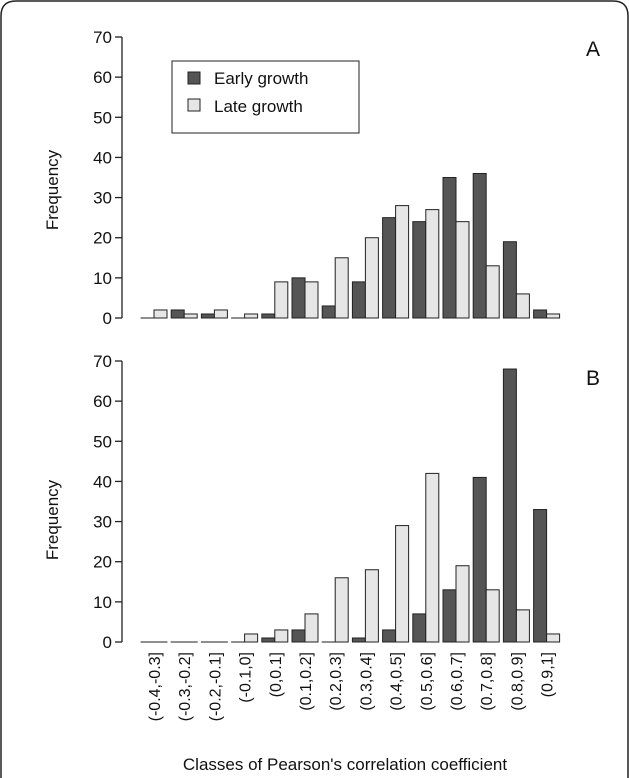  What do you see at coordinates (194, 78) in the screenshot?
I see `legend-swatch-early-growth` at bounding box center [194, 78].